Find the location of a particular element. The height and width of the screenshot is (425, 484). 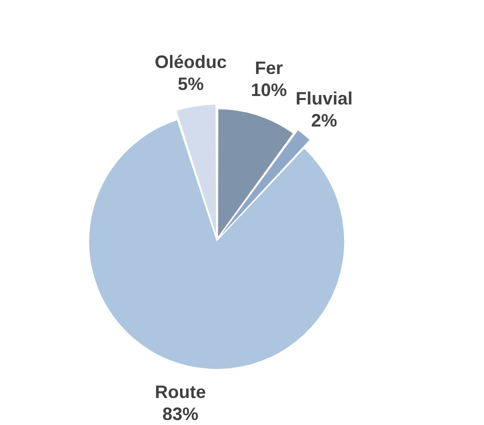

slice-label: Fluvial is located at coordinates (324, 98).